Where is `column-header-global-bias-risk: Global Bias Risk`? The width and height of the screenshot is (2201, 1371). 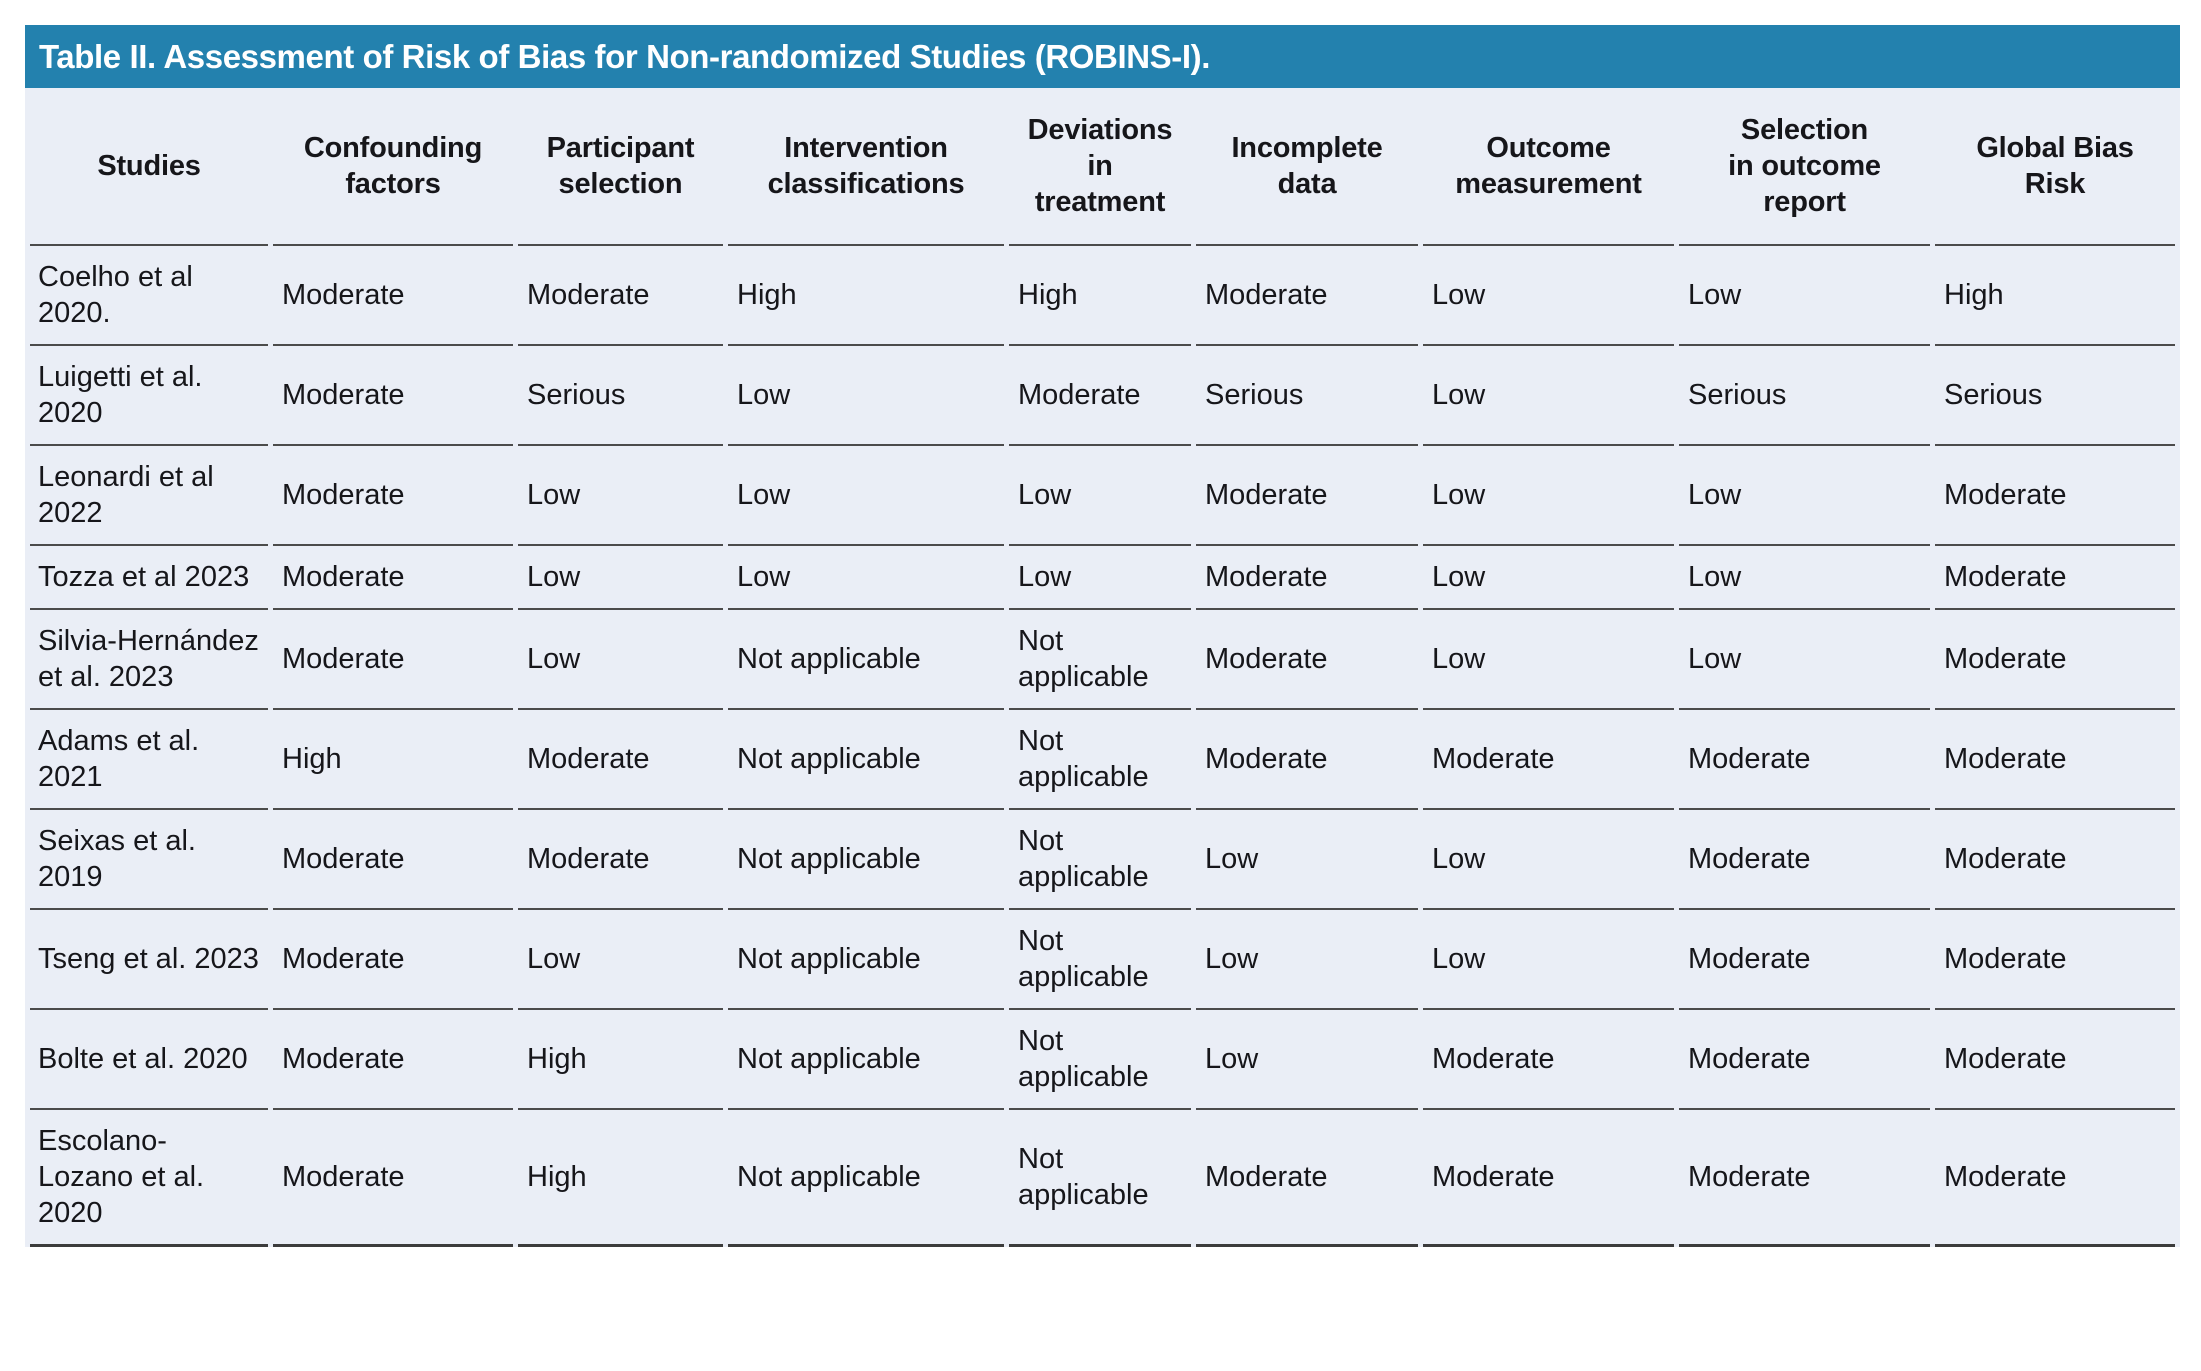 column-header-global-bias-risk: Global Bias Risk is located at coordinates (2055, 167).